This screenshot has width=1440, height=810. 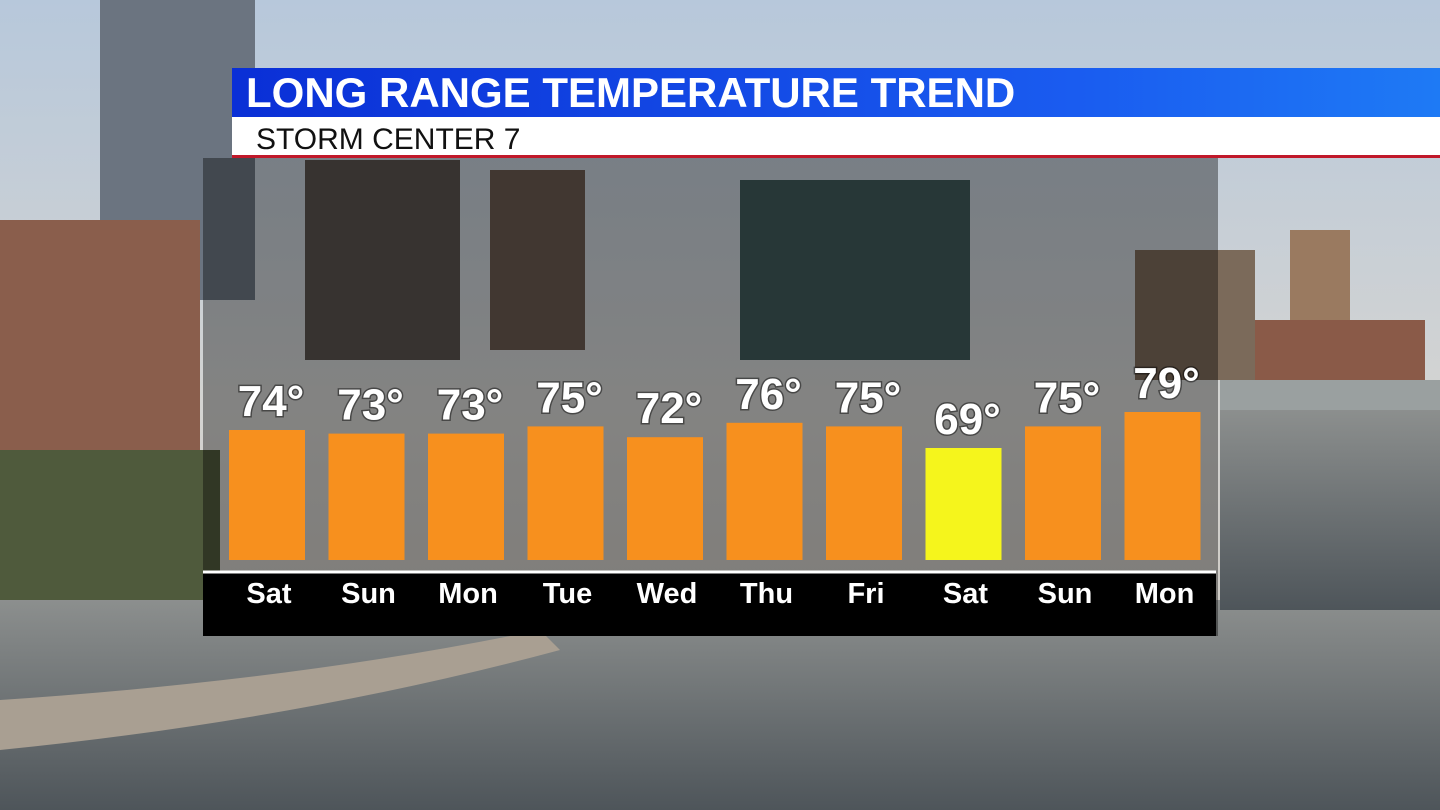 I want to click on banner-rule, so click(x=836, y=156).